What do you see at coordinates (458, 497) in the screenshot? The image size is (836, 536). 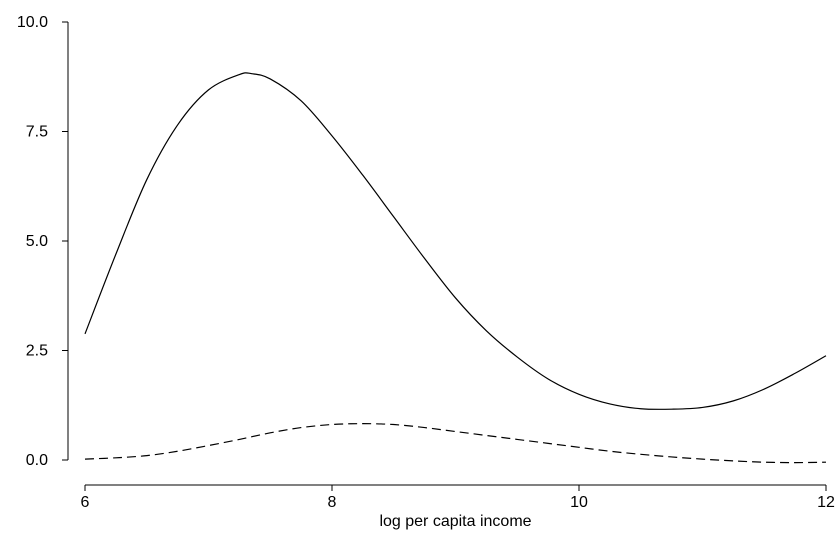 I see `x-axis: 6 8 10 12` at bounding box center [458, 497].